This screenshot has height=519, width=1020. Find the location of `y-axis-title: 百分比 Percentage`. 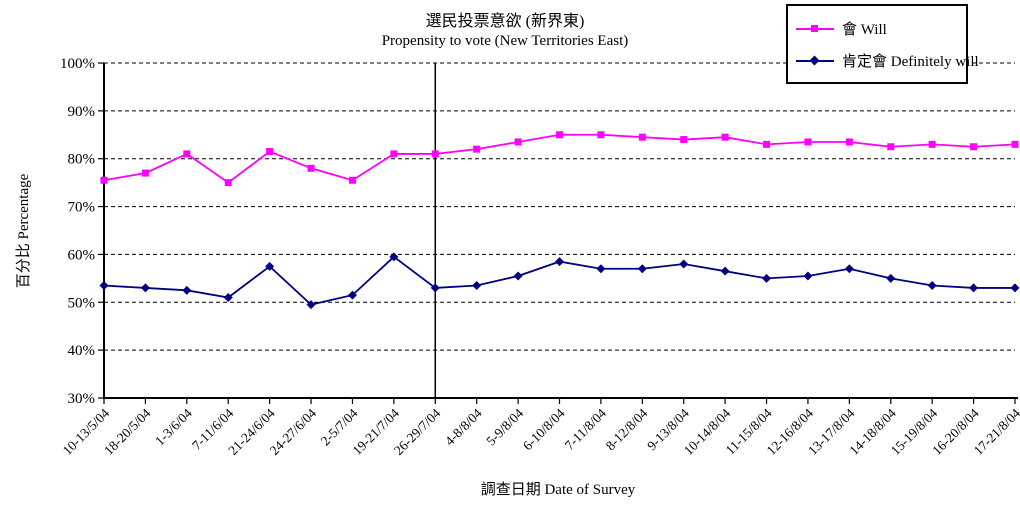

y-axis-title: 百分比 Percentage is located at coordinates (23, 230).